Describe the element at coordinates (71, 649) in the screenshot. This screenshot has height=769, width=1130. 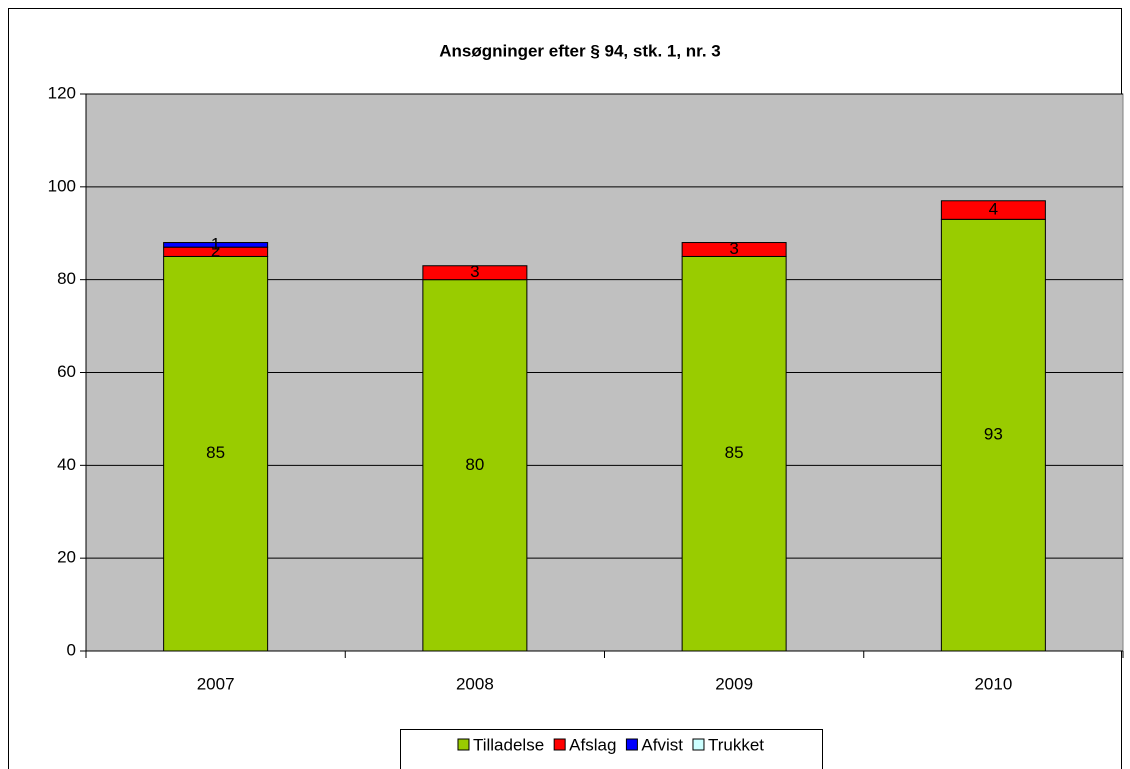
I see `y-tick-label: 0` at that location.